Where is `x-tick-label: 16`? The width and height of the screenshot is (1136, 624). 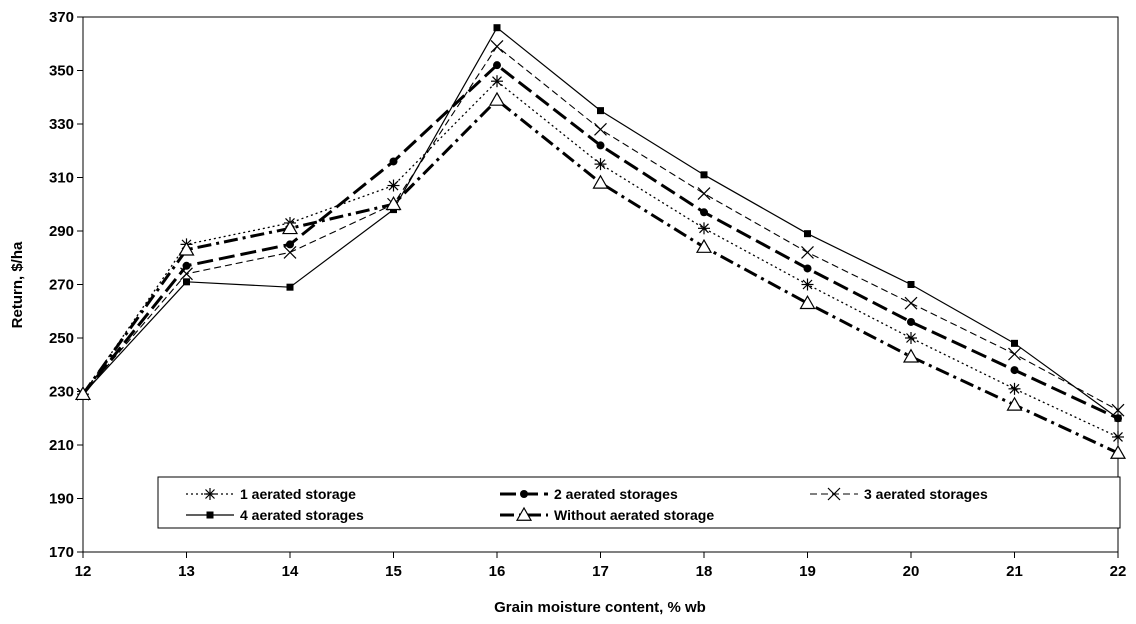
x-tick-label: 16 is located at coordinates (497, 571).